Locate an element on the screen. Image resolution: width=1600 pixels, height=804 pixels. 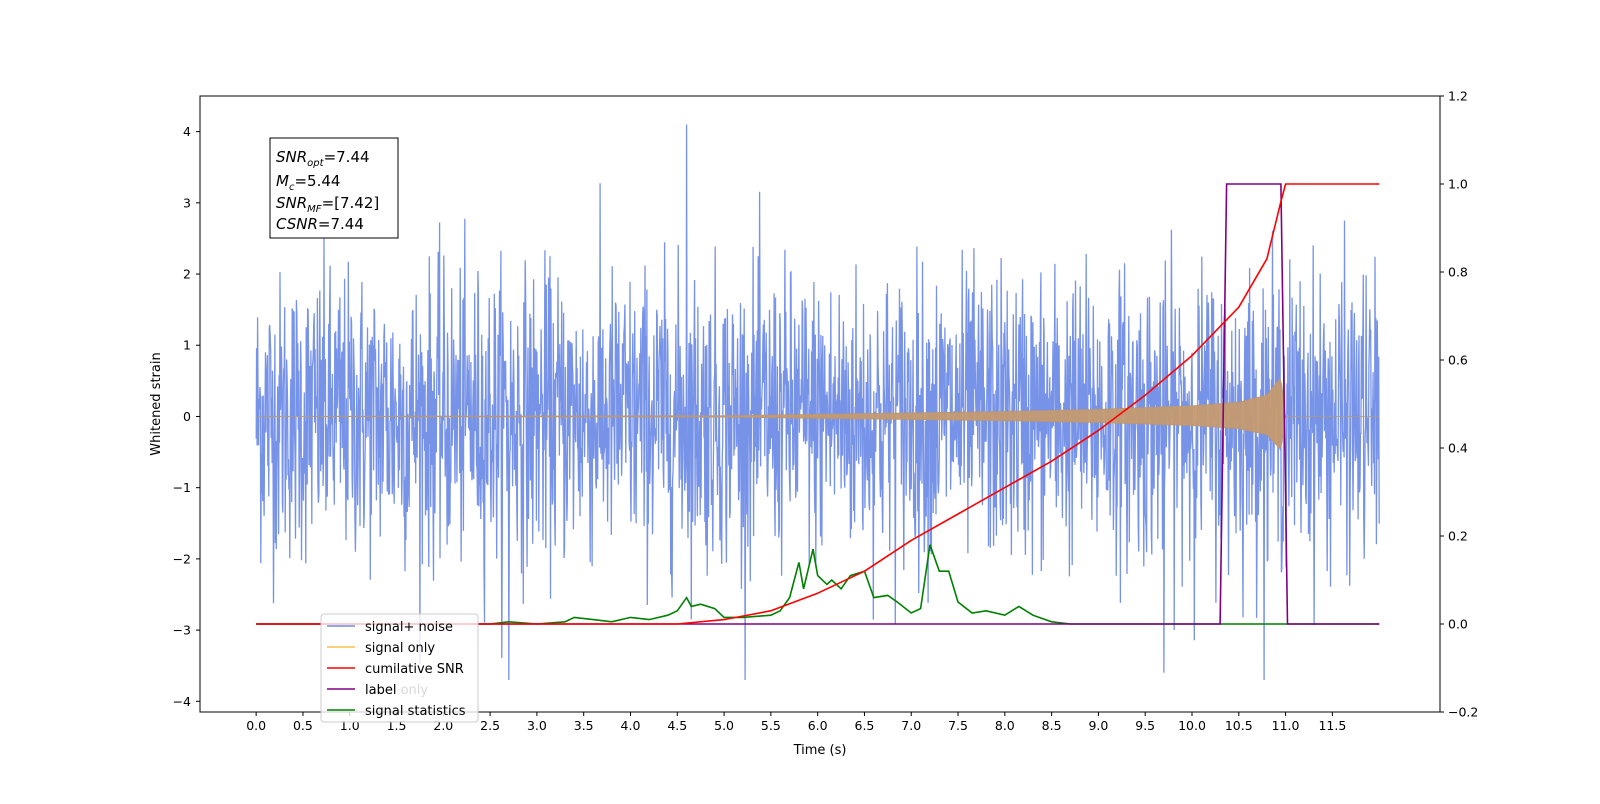
legend-frame is located at coordinates (399, 668).